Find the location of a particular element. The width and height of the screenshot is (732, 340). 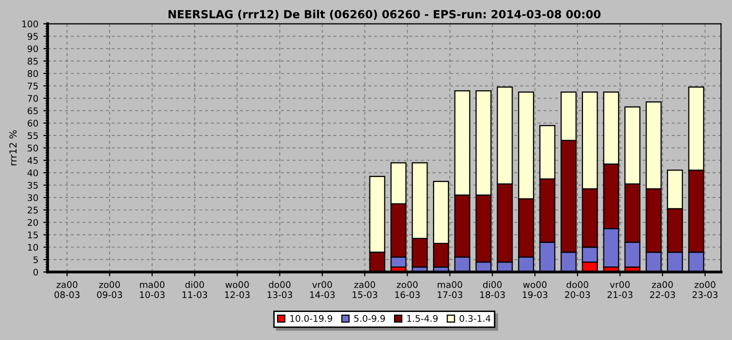

y-tick-label: 15 is located at coordinates (33, 235).